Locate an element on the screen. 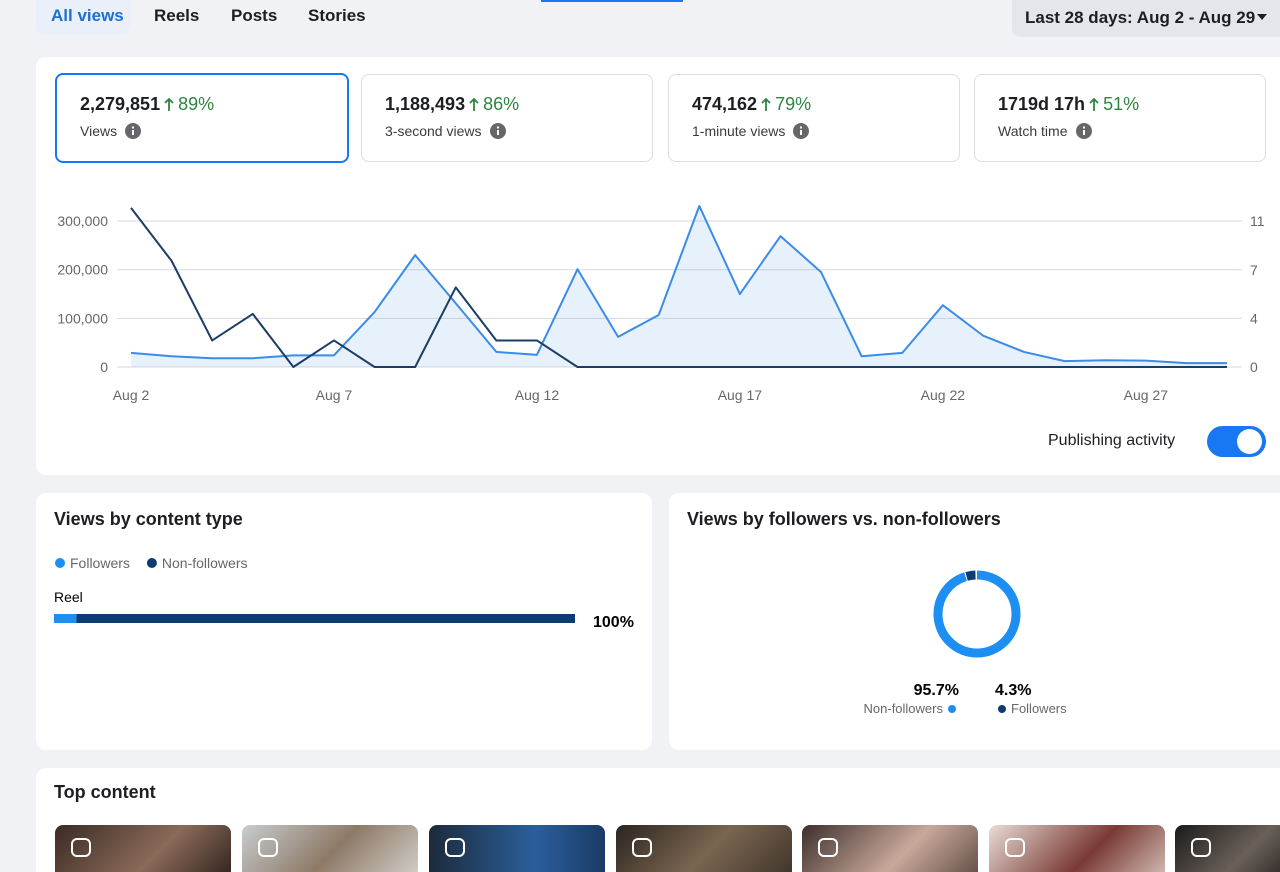 This screenshot has height=872, width=1280. metric-label: 3-second views is located at coordinates (433, 131).